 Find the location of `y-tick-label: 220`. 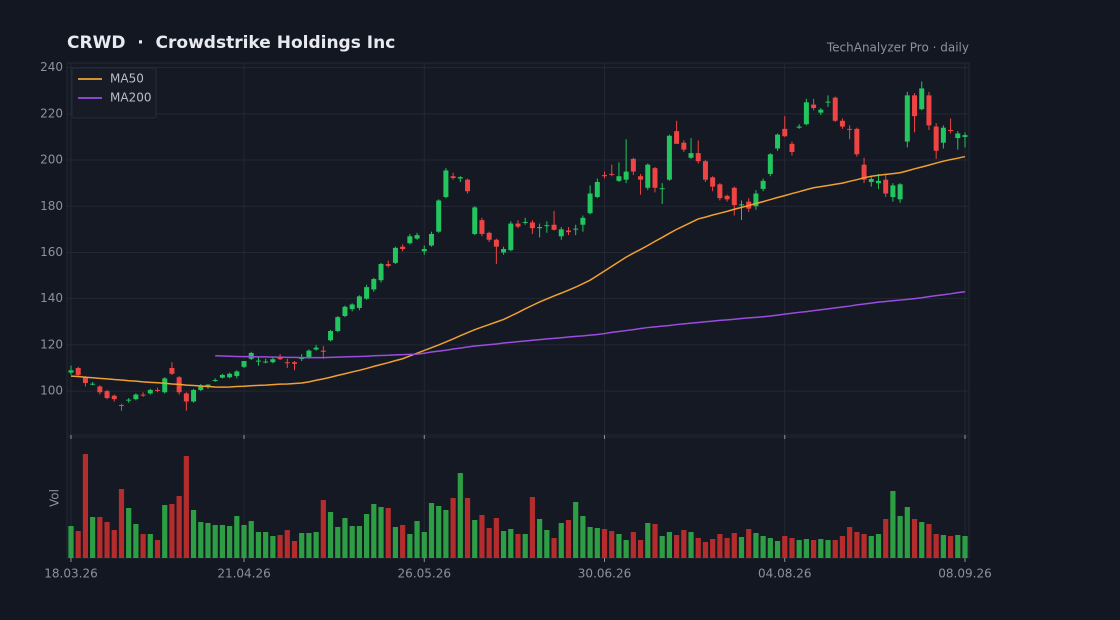

y-tick-label: 220 is located at coordinates (51, 113).